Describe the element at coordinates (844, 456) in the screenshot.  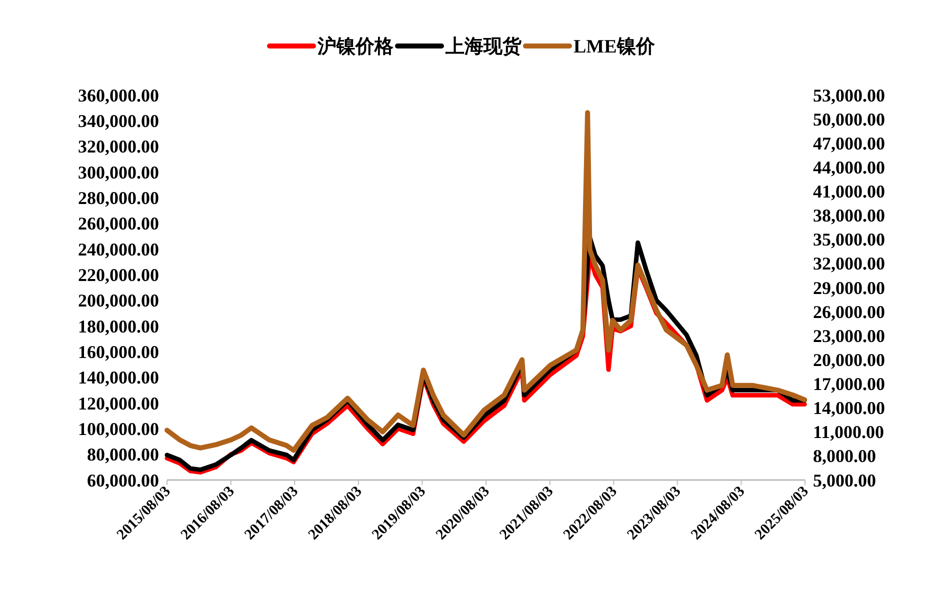
I see `y2-tick-label: 8,000.00` at that location.